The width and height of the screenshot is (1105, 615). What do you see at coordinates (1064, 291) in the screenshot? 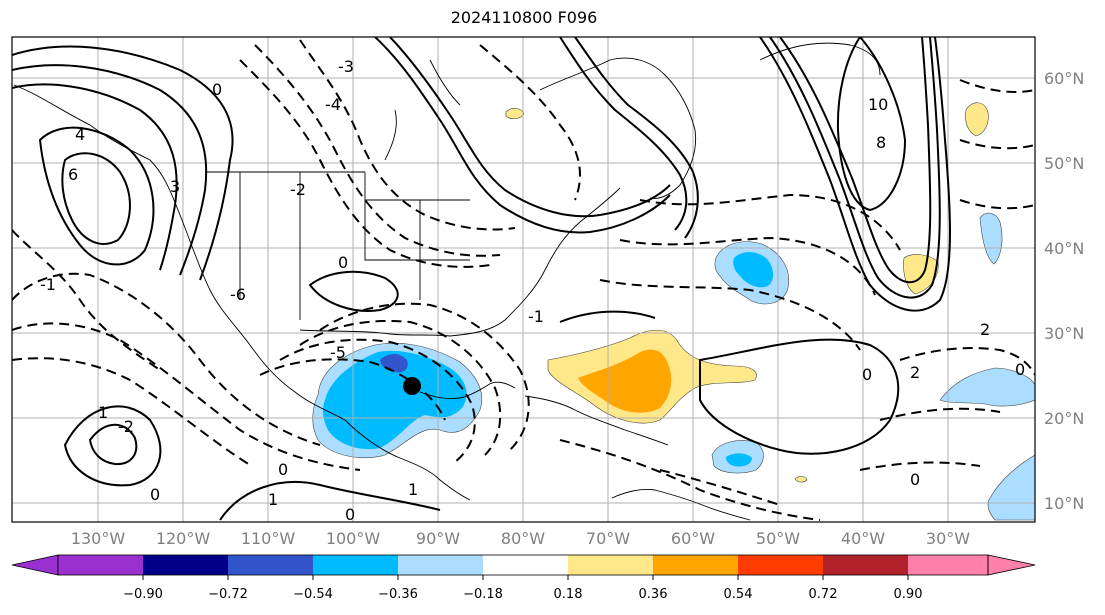
I see `latitude-labels: 60°N 50°N 40°N 30°N 20°N 10°N` at bounding box center [1064, 291].